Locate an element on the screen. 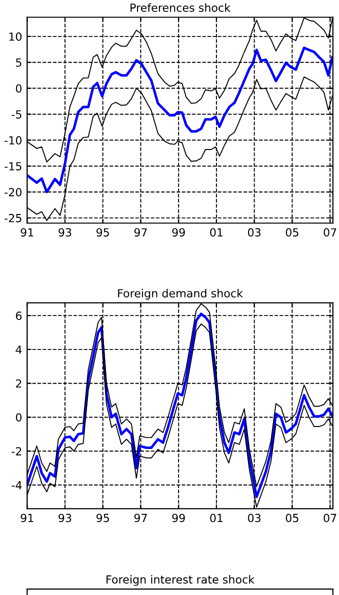  chart-title: Preferences shock is located at coordinates (180, 7).